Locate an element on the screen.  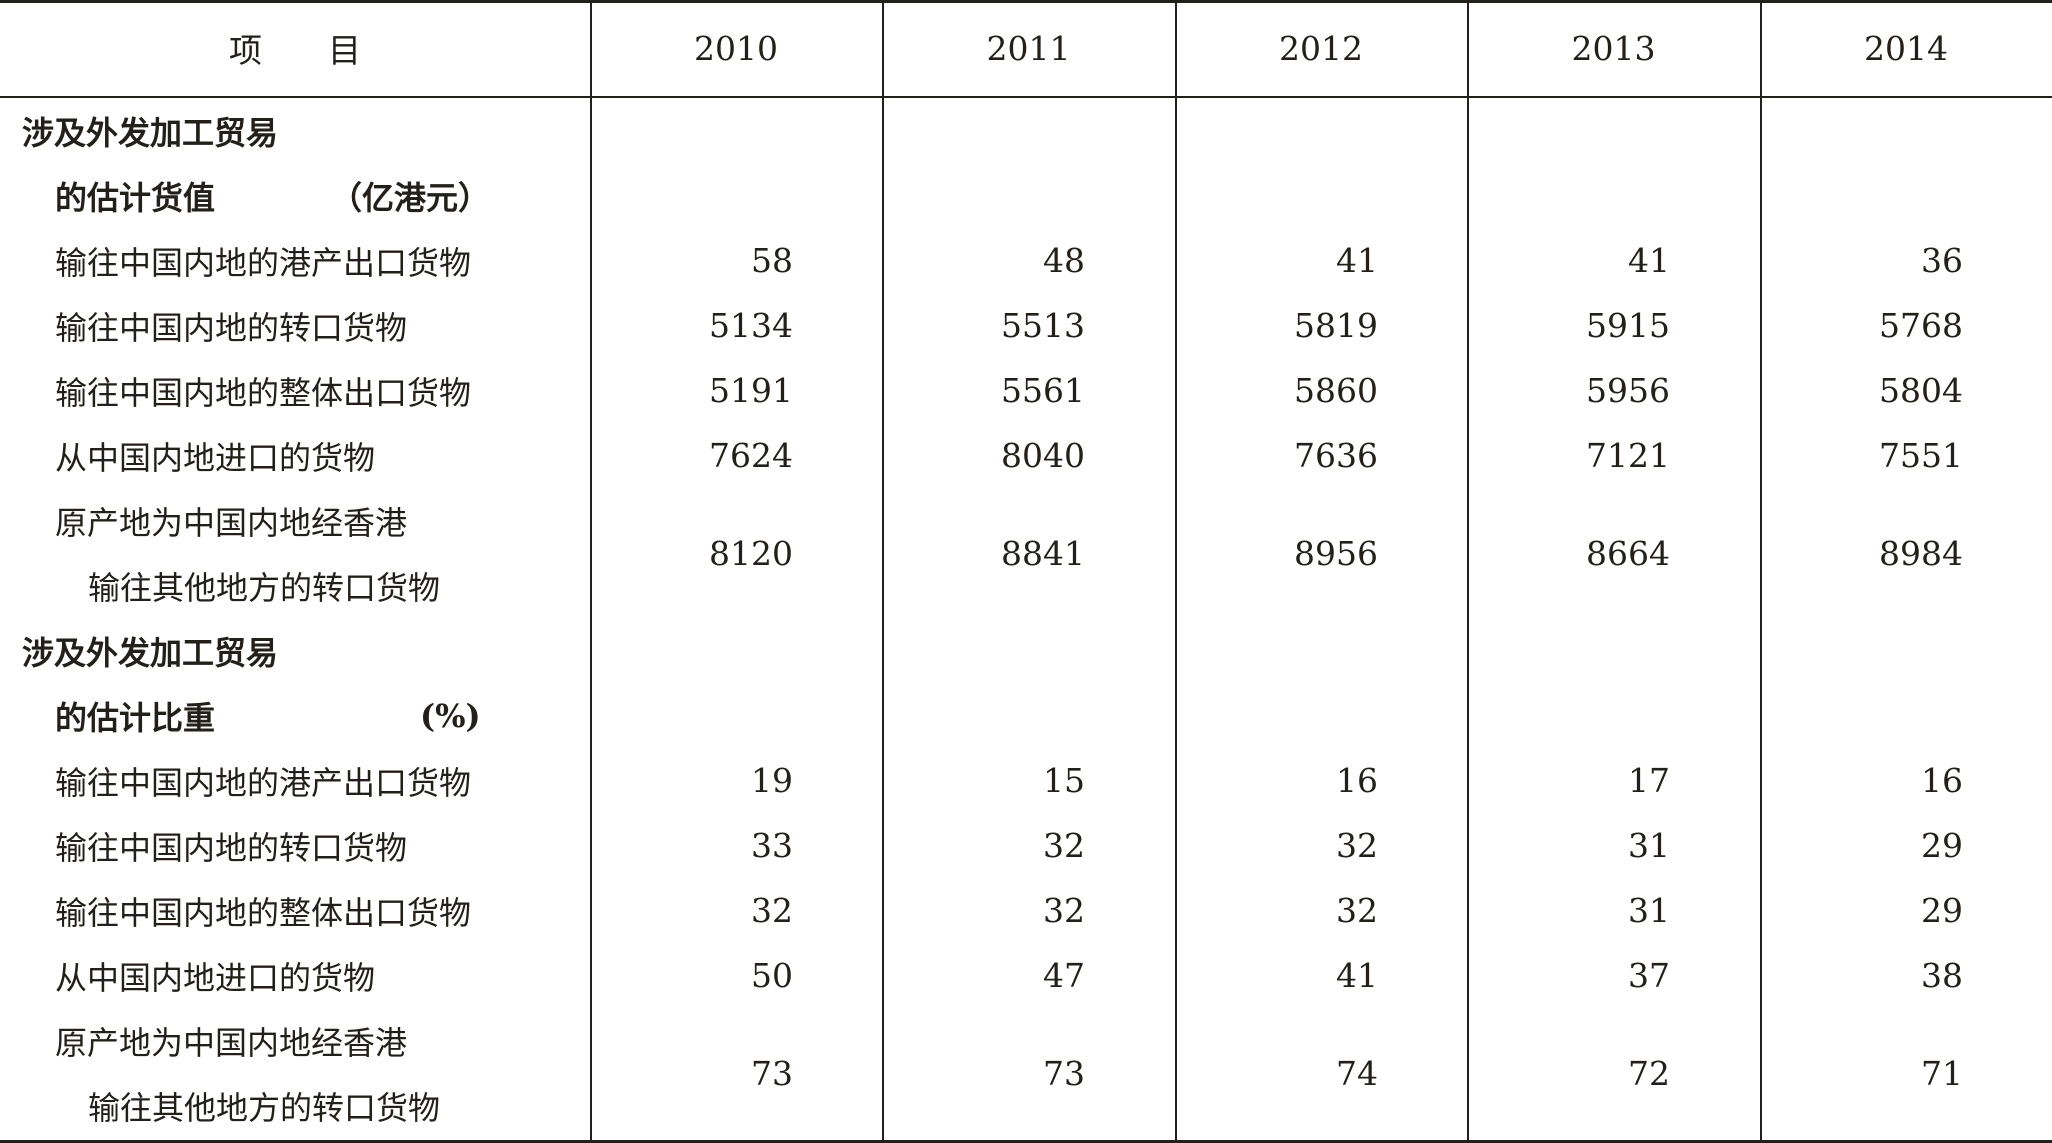
header-year: 2013 is located at coordinates (1613, 48).